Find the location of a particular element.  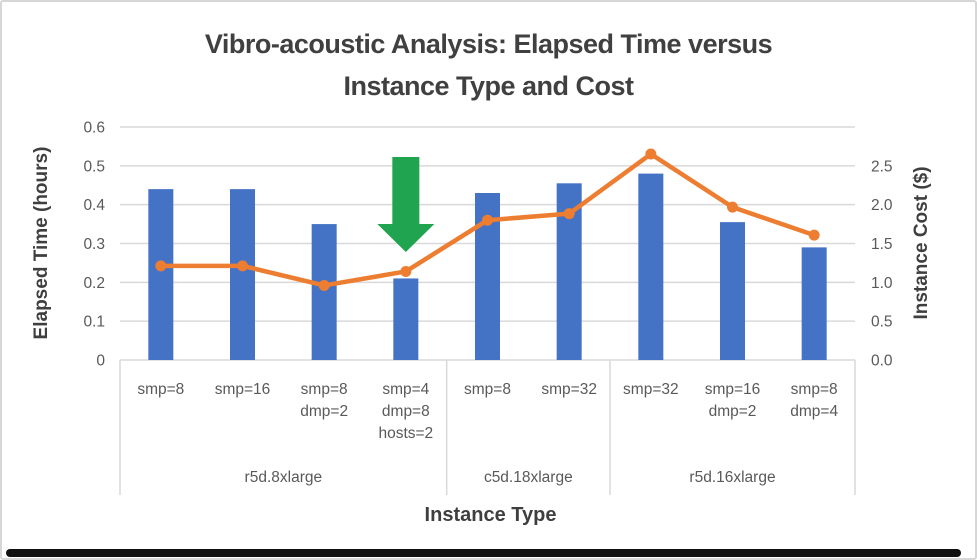

group-label: c5d.18xlarge is located at coordinates (528, 477).